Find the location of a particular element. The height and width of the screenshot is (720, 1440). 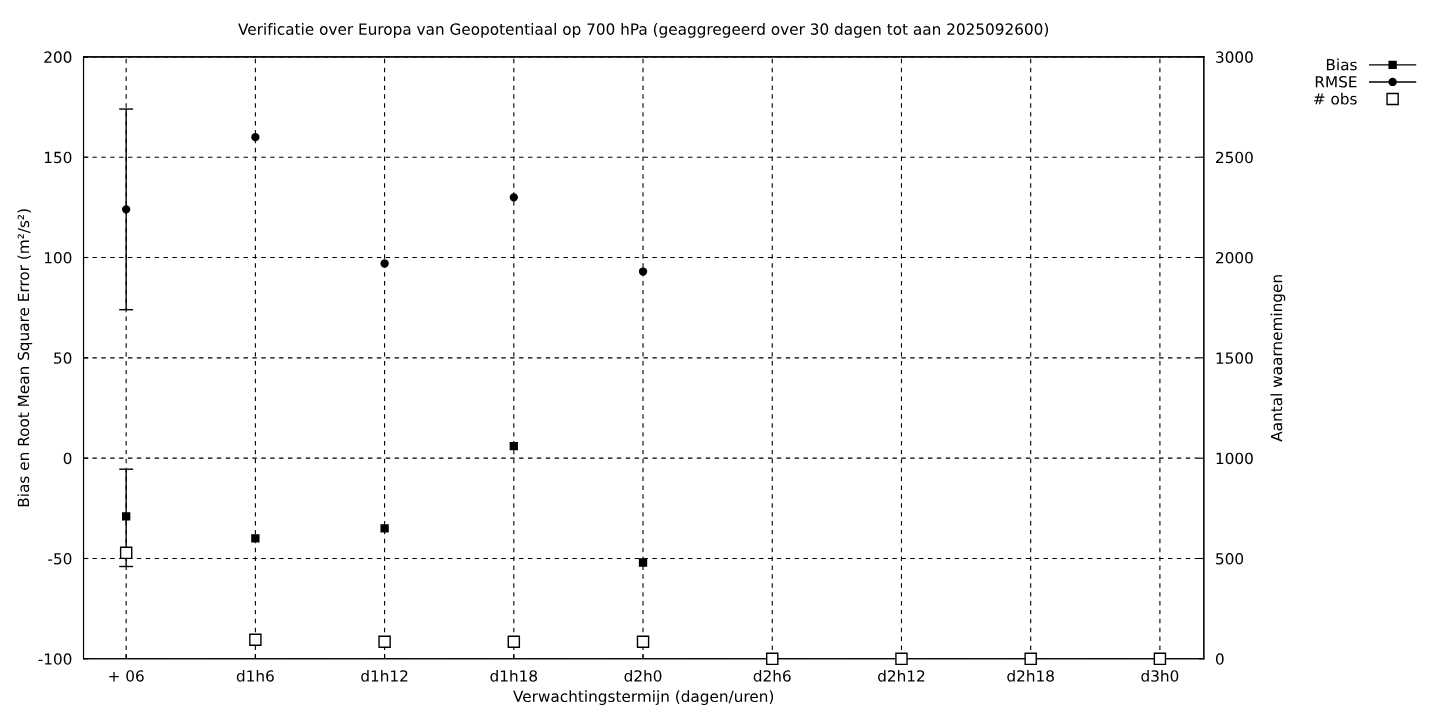

x-tick-label: d2h12 is located at coordinates (901, 675).